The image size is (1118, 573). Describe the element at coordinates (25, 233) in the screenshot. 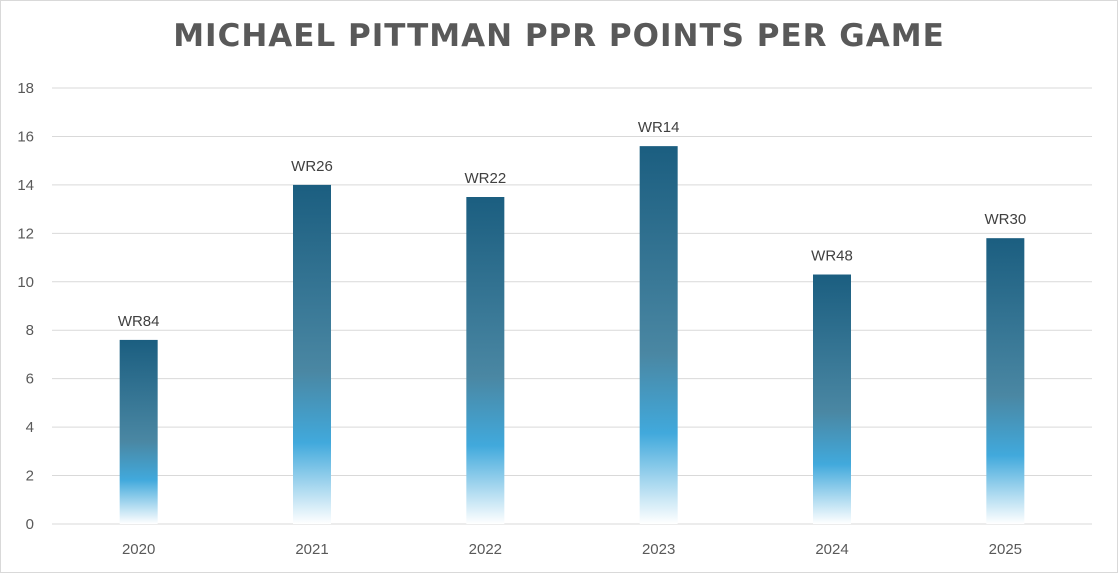

I see `y-tick-label: 12` at that location.